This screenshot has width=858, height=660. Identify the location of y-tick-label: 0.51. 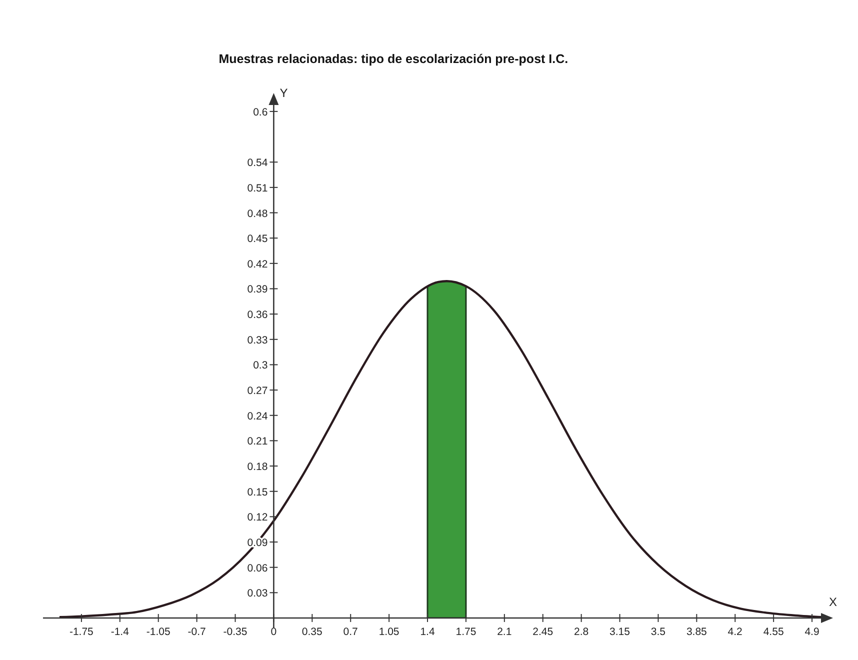
(257, 188).